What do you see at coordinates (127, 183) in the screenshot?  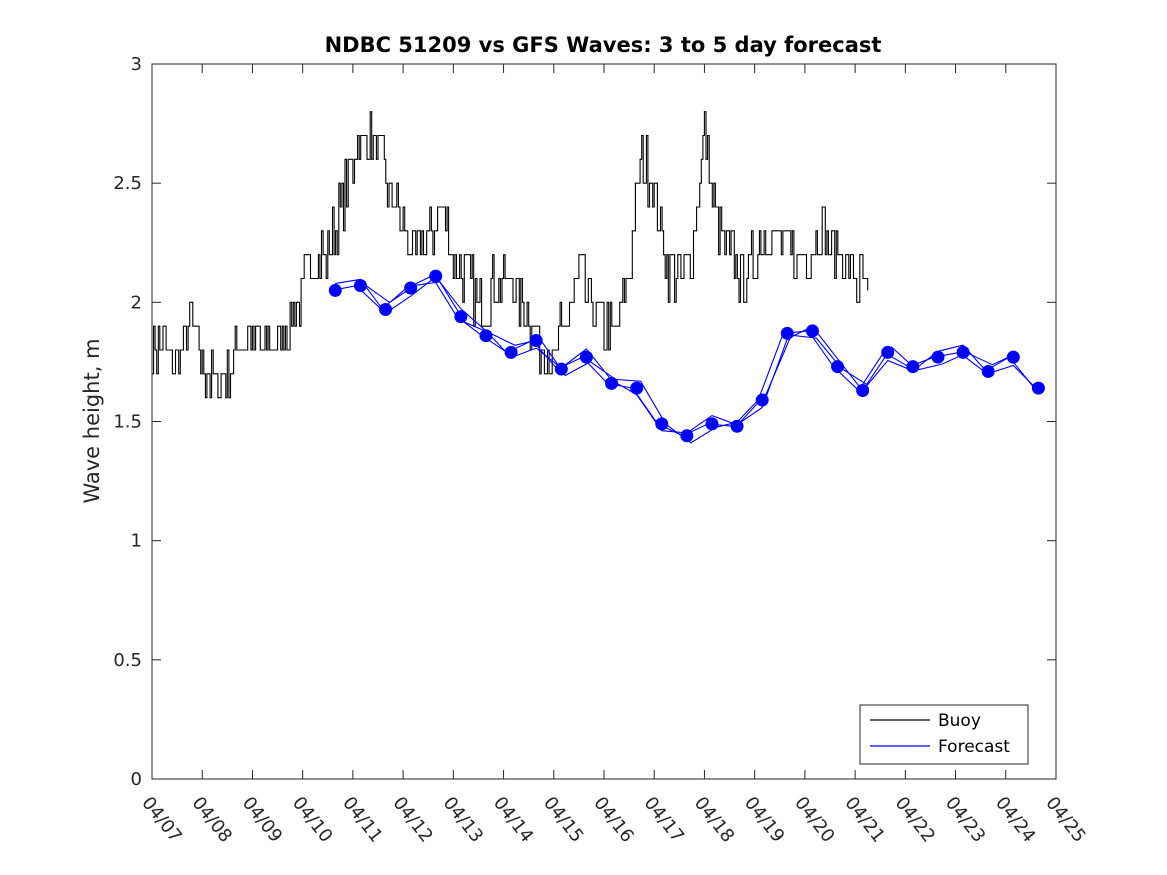 I see `y-tick-label: 2.5` at bounding box center [127, 183].